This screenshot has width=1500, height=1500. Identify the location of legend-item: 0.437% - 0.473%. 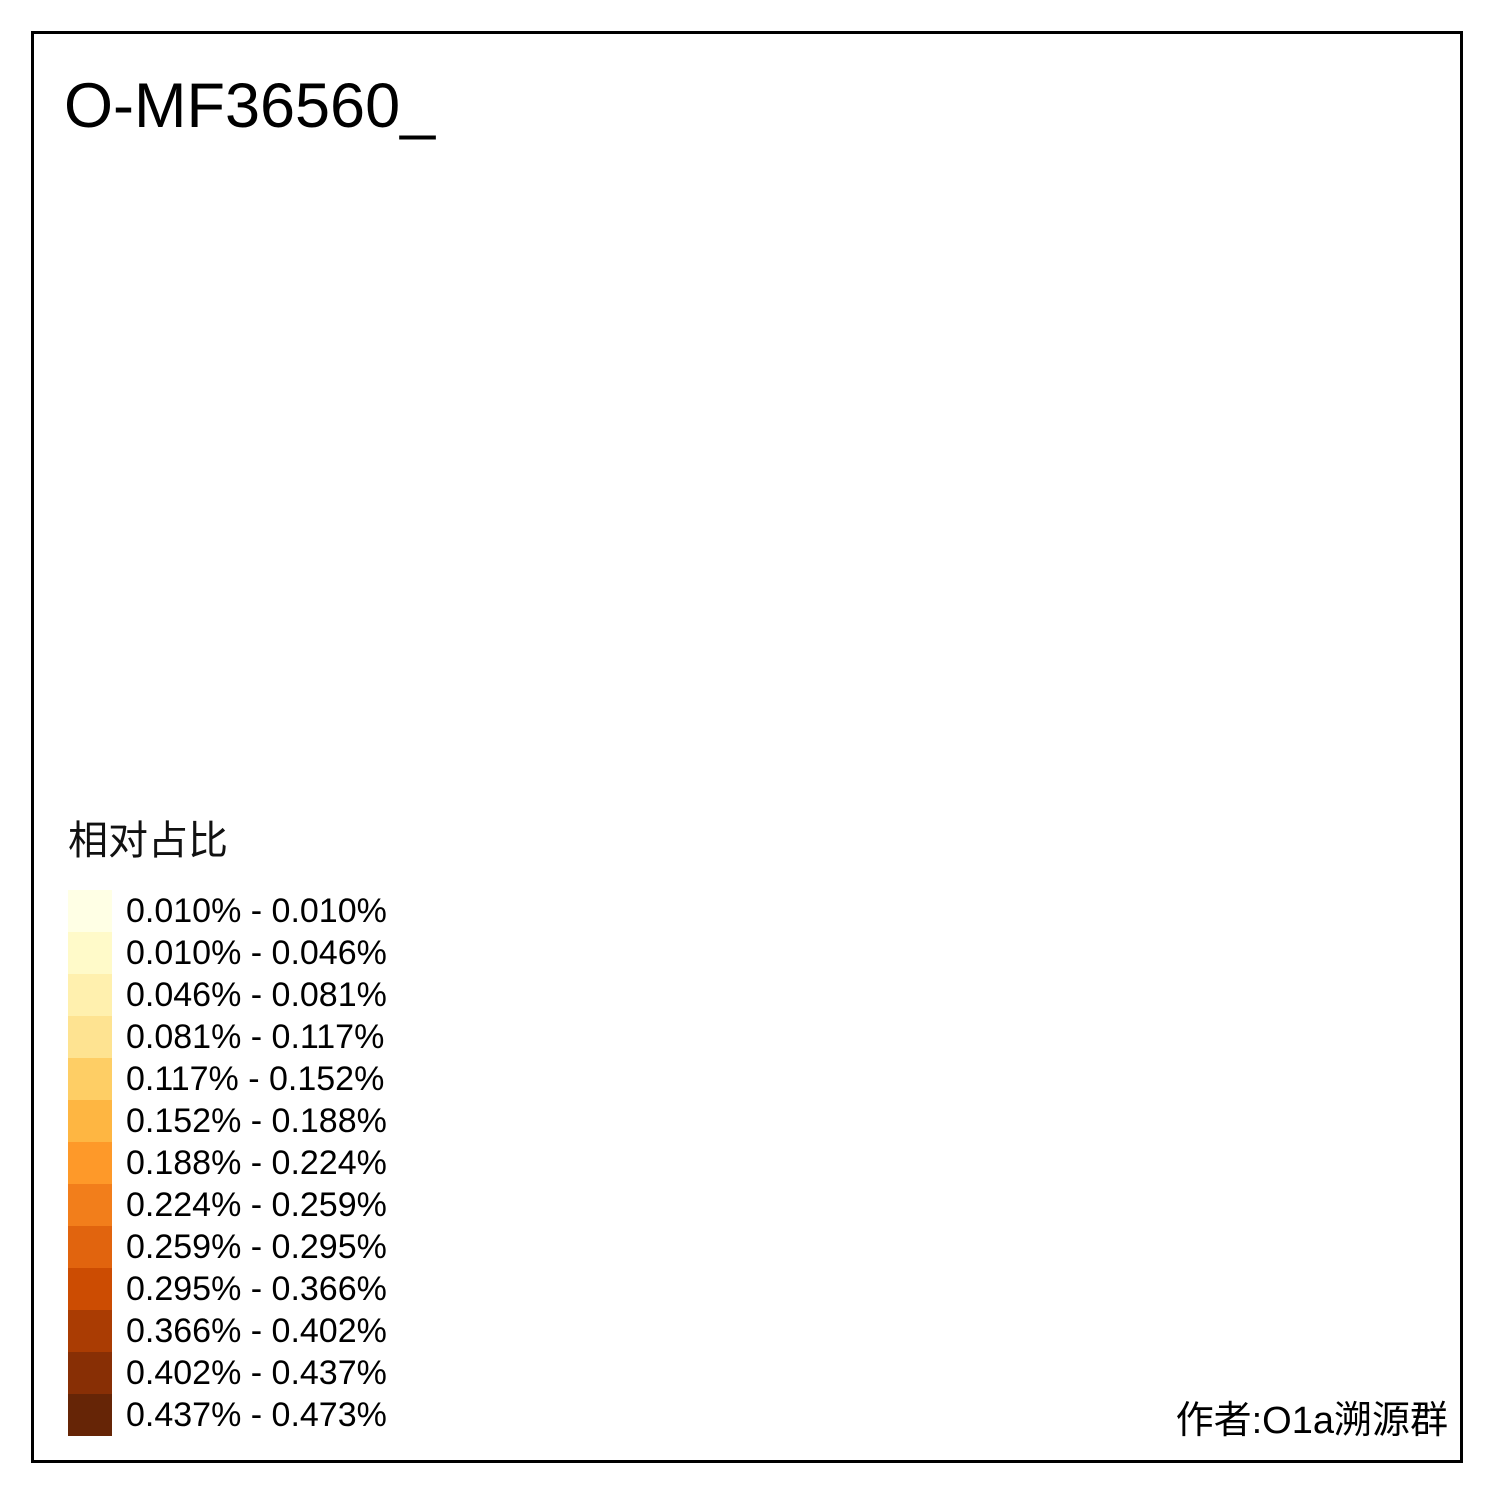
(227, 1415).